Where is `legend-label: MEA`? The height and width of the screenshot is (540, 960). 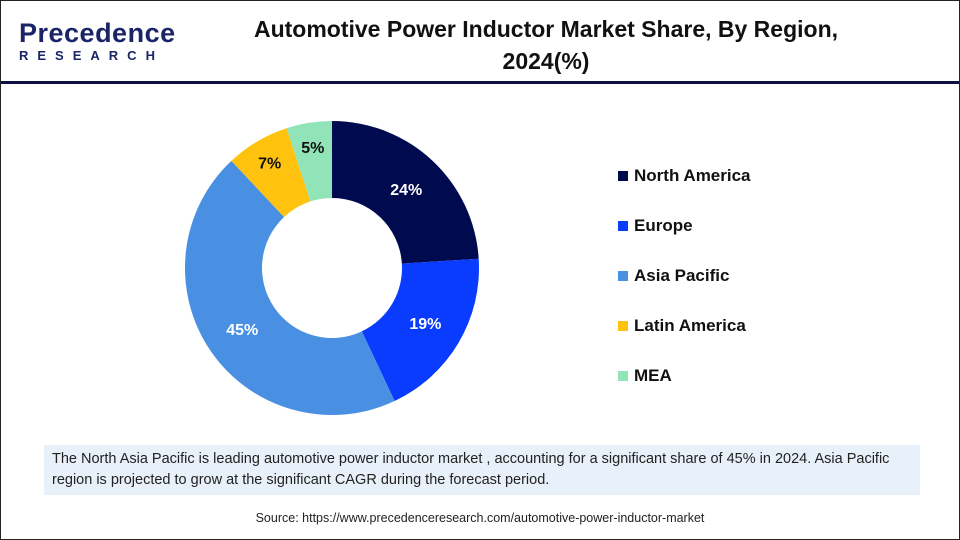 legend-label: MEA is located at coordinates (653, 375).